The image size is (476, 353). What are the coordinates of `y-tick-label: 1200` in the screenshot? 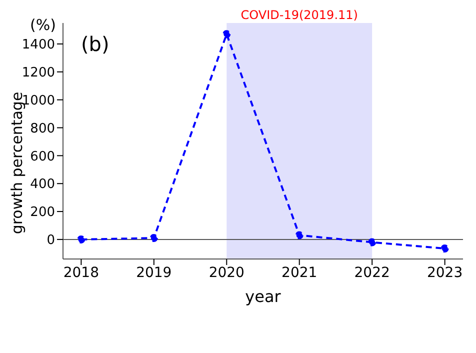 It's located at (38, 72).